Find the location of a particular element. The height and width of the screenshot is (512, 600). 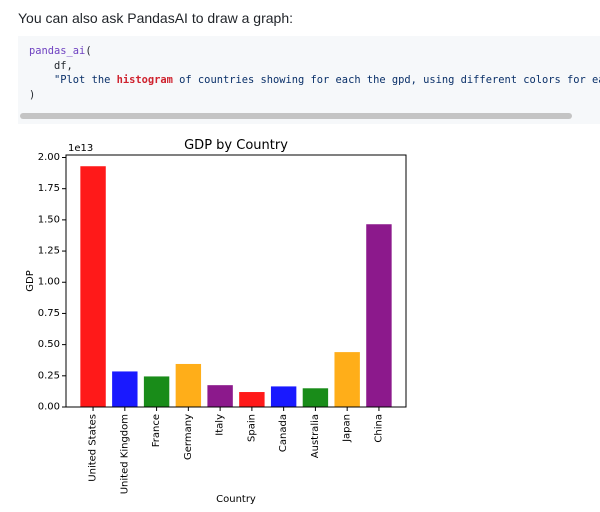

code-prompt-start: "Plot the is located at coordinates (85, 80).